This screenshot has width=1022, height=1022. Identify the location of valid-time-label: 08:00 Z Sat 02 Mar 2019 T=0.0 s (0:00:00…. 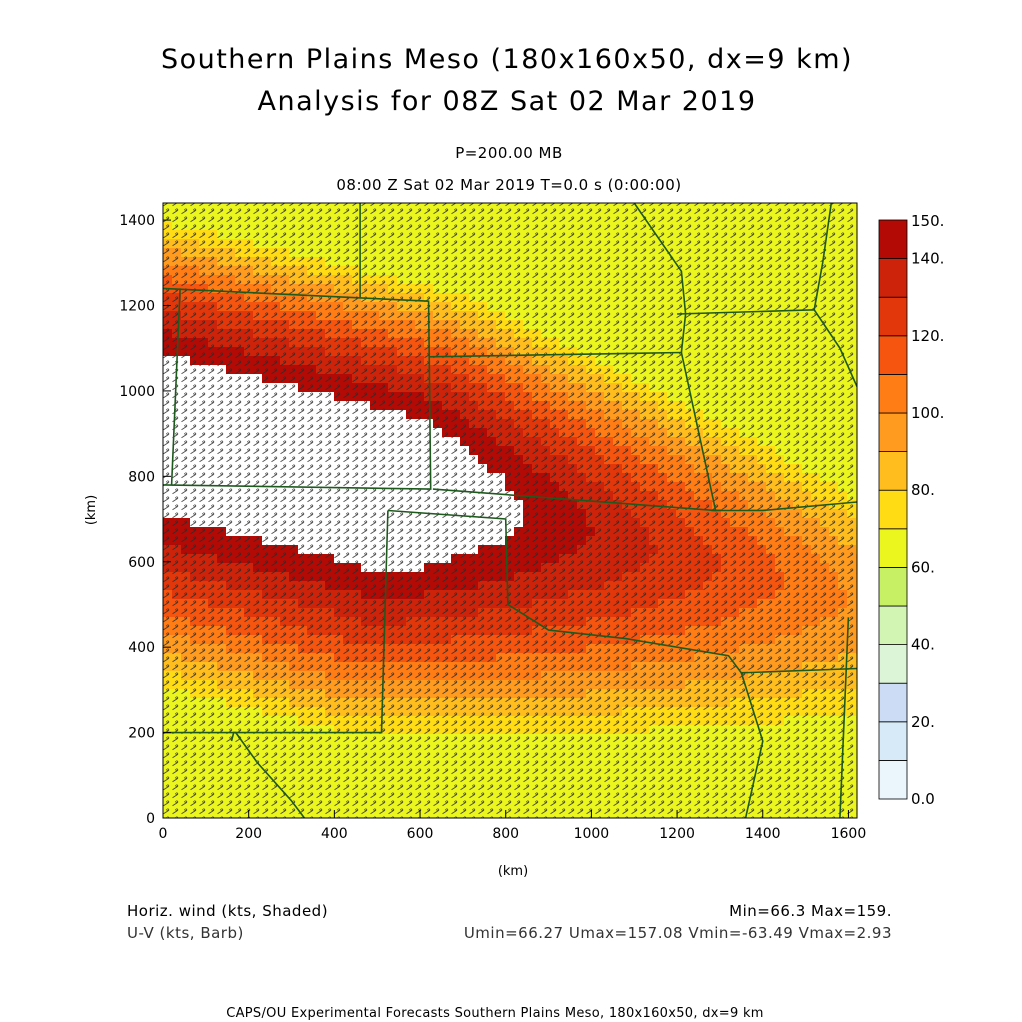
(509, 185).